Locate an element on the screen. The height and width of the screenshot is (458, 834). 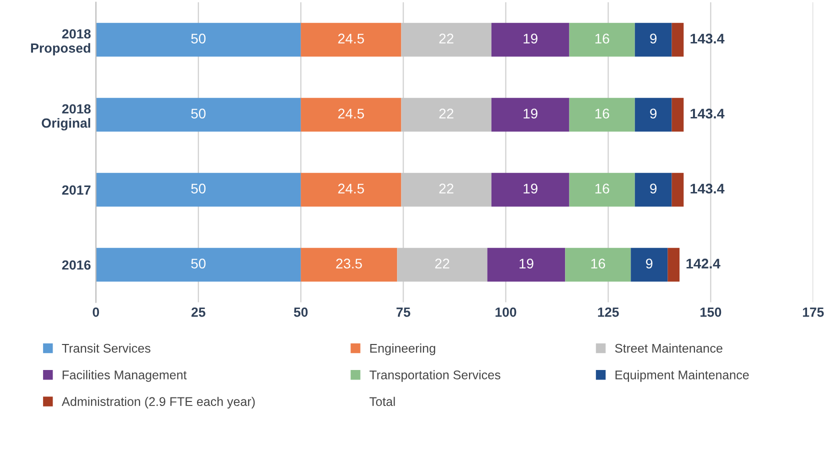
x-tick-label: 75 is located at coordinates (403, 312).